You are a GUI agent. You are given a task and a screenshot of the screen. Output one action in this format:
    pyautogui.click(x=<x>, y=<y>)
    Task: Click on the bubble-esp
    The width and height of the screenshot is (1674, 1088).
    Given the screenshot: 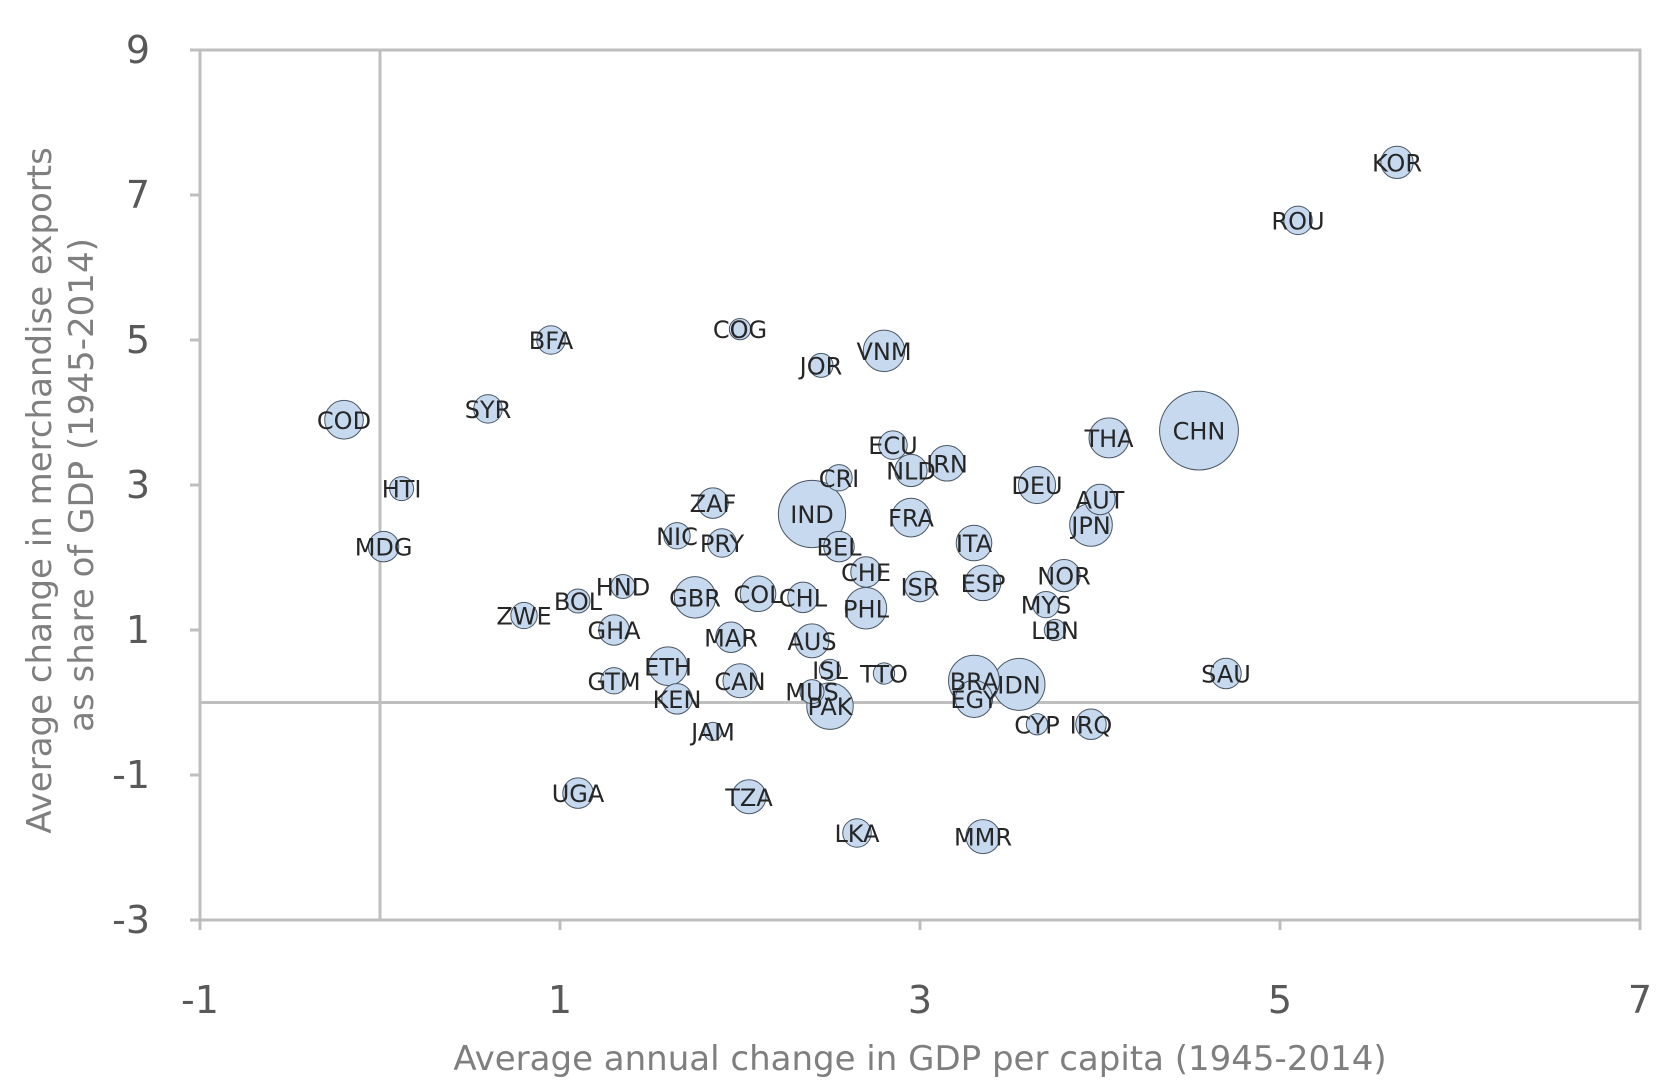 What is the action you would take?
    pyautogui.click(x=983, y=583)
    